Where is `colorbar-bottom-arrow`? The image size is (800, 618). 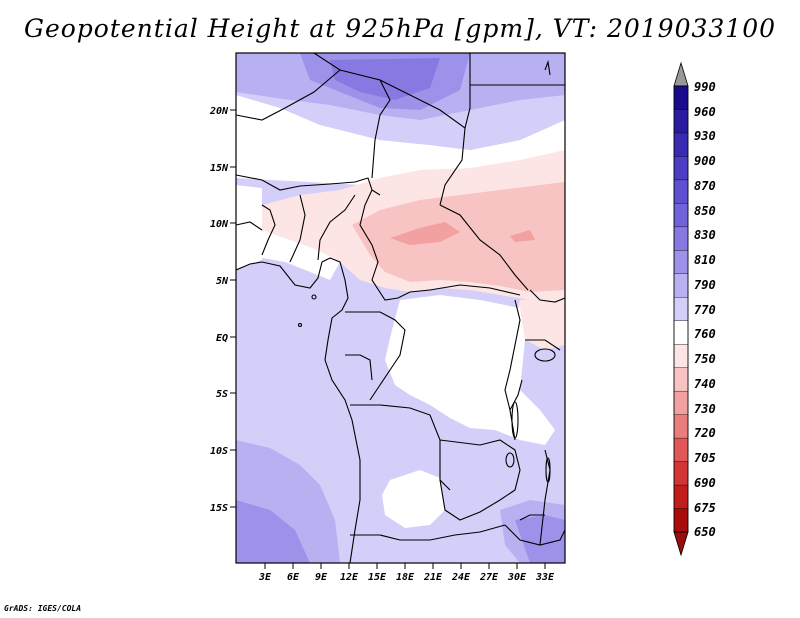 colorbar-bottom-arrow is located at coordinates (681, 544).